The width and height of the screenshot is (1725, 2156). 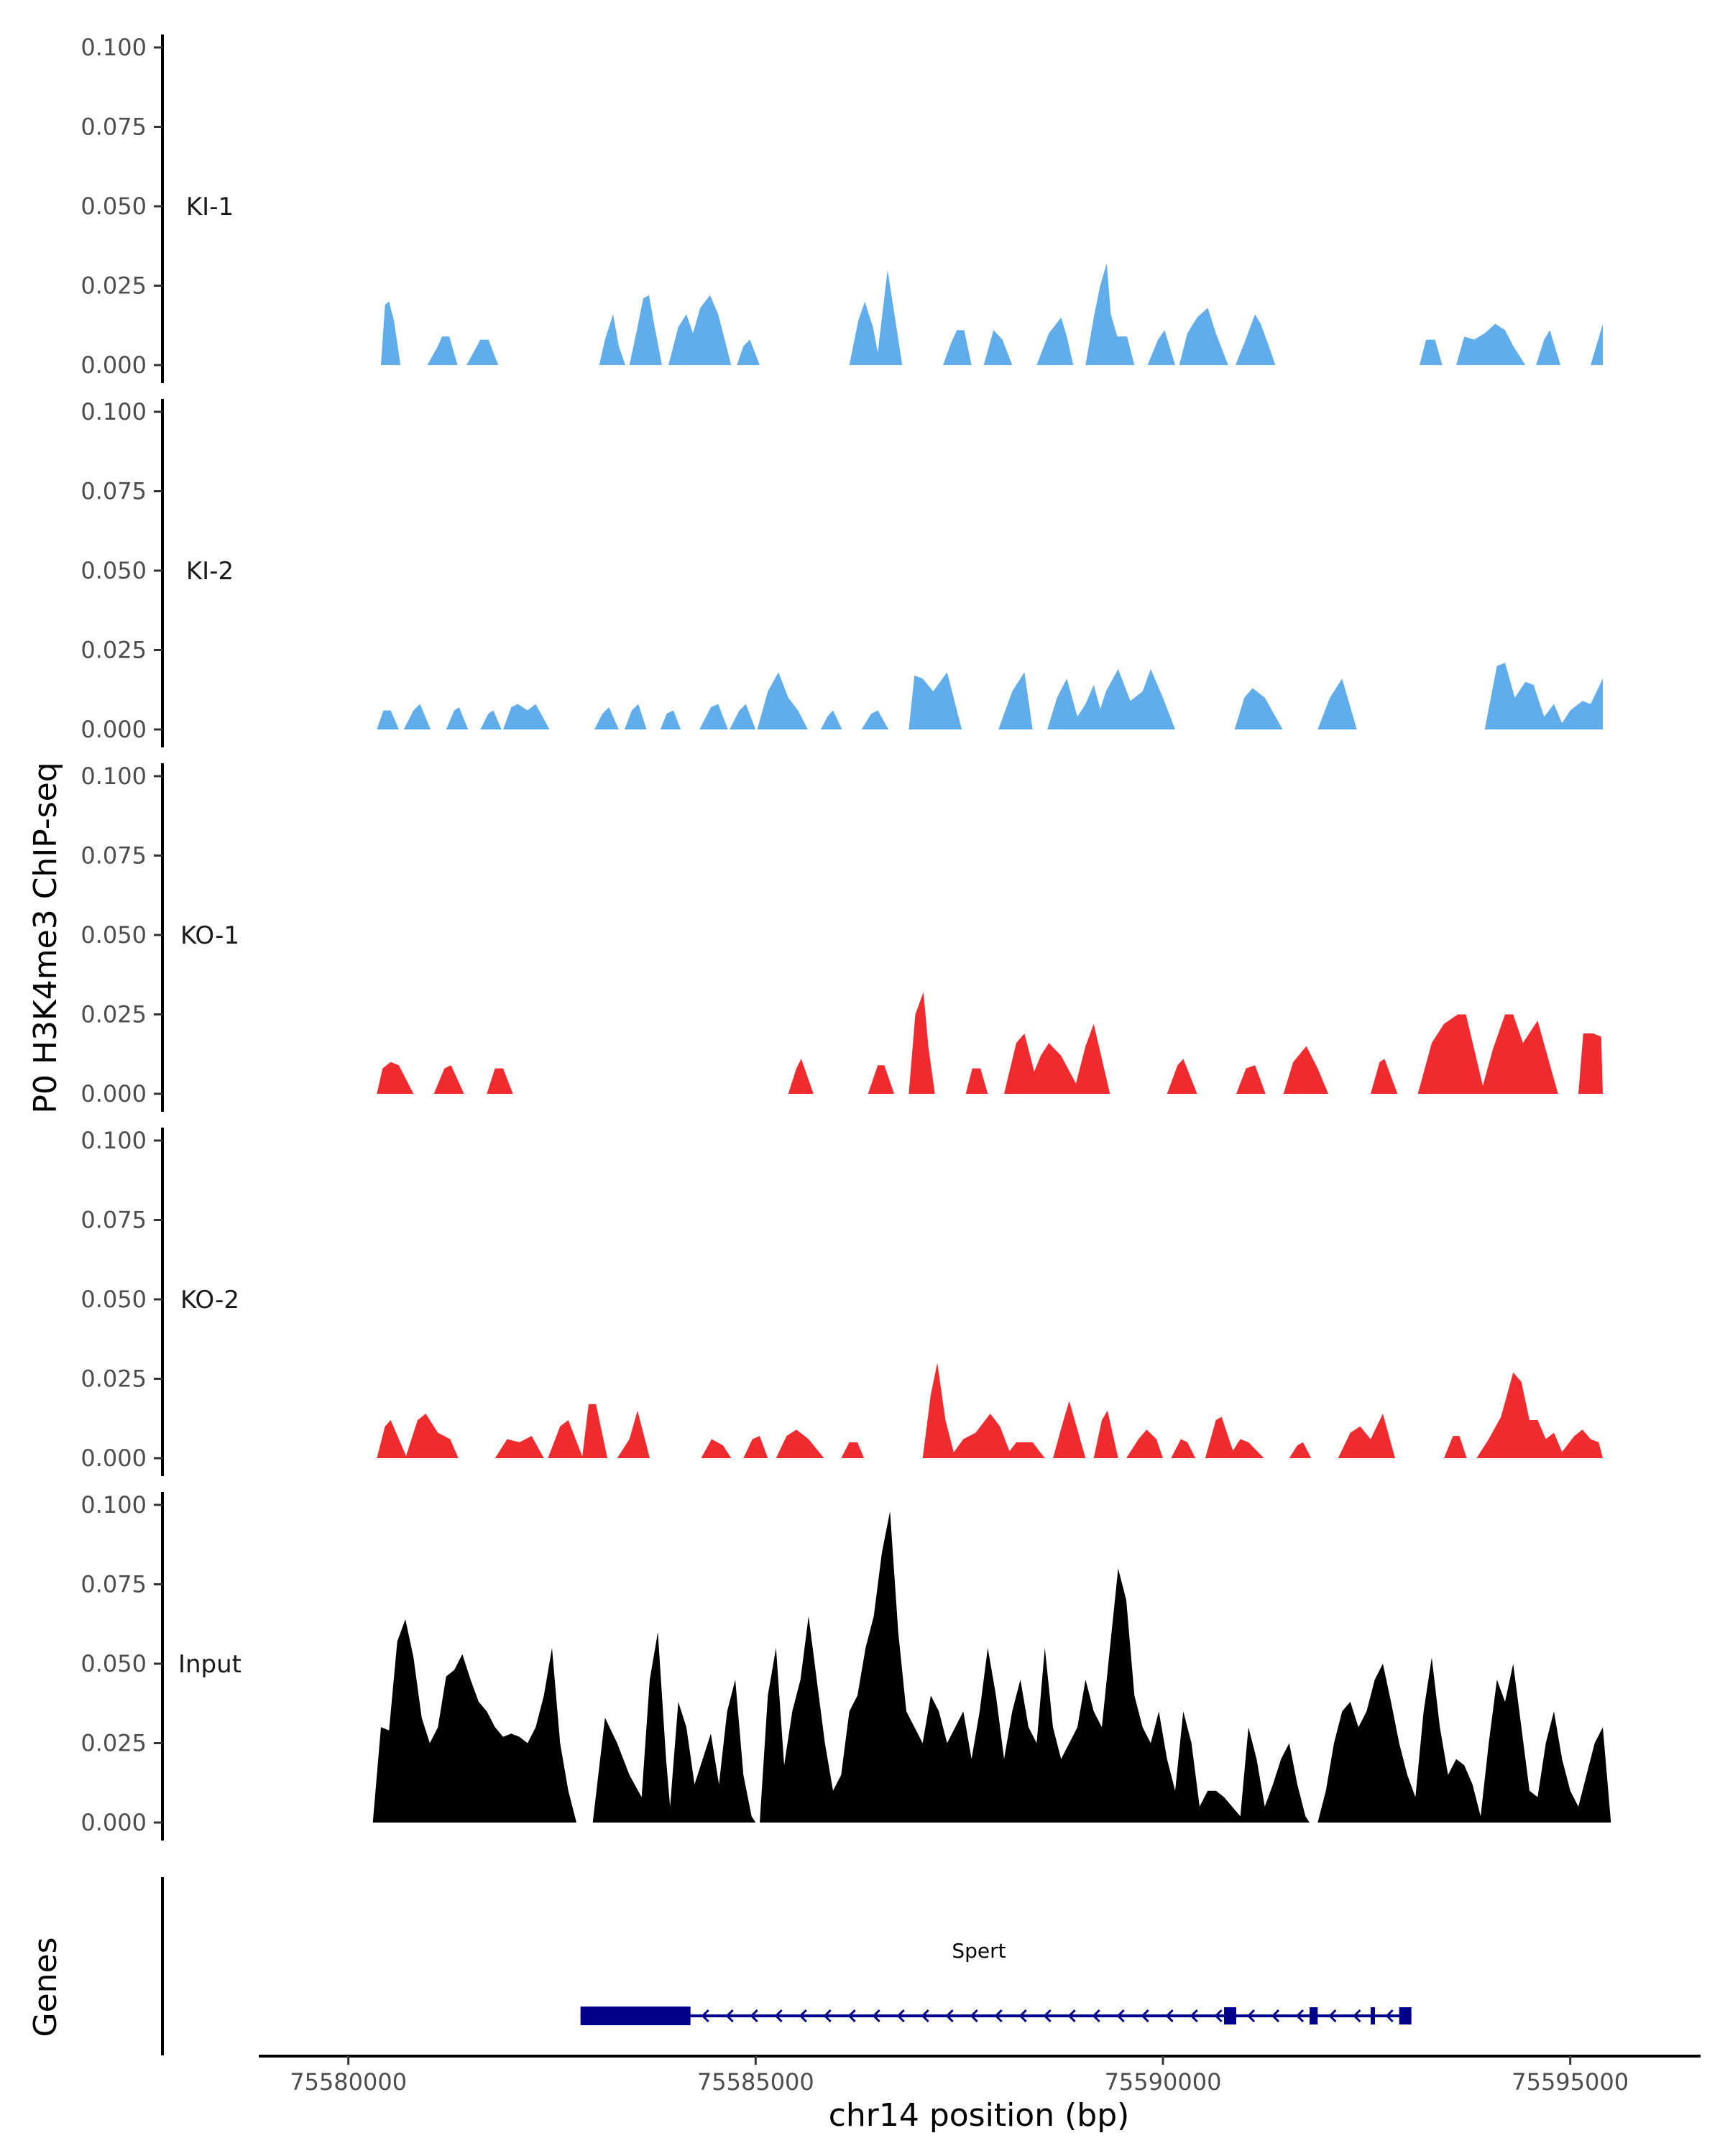 What do you see at coordinates (841, 937) in the screenshot?
I see `track-ko-1: 0.000 0.025 0.050 0.075 0.100 KO-1` at bounding box center [841, 937].